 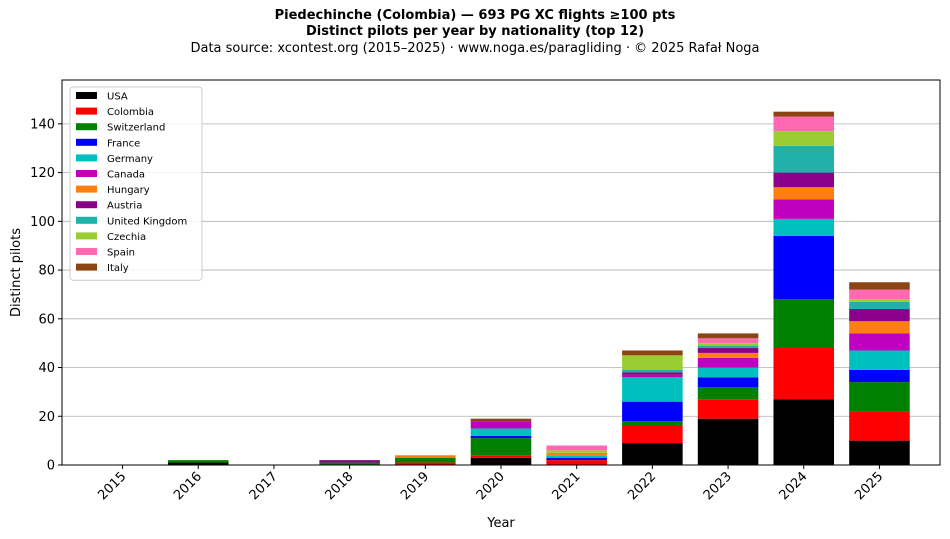 I want to click on bar-stack-2021, so click(x=576, y=455).